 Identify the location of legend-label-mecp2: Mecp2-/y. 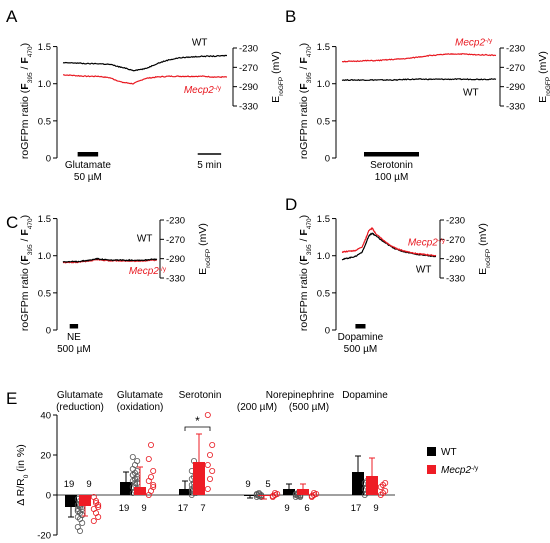
(460, 471).